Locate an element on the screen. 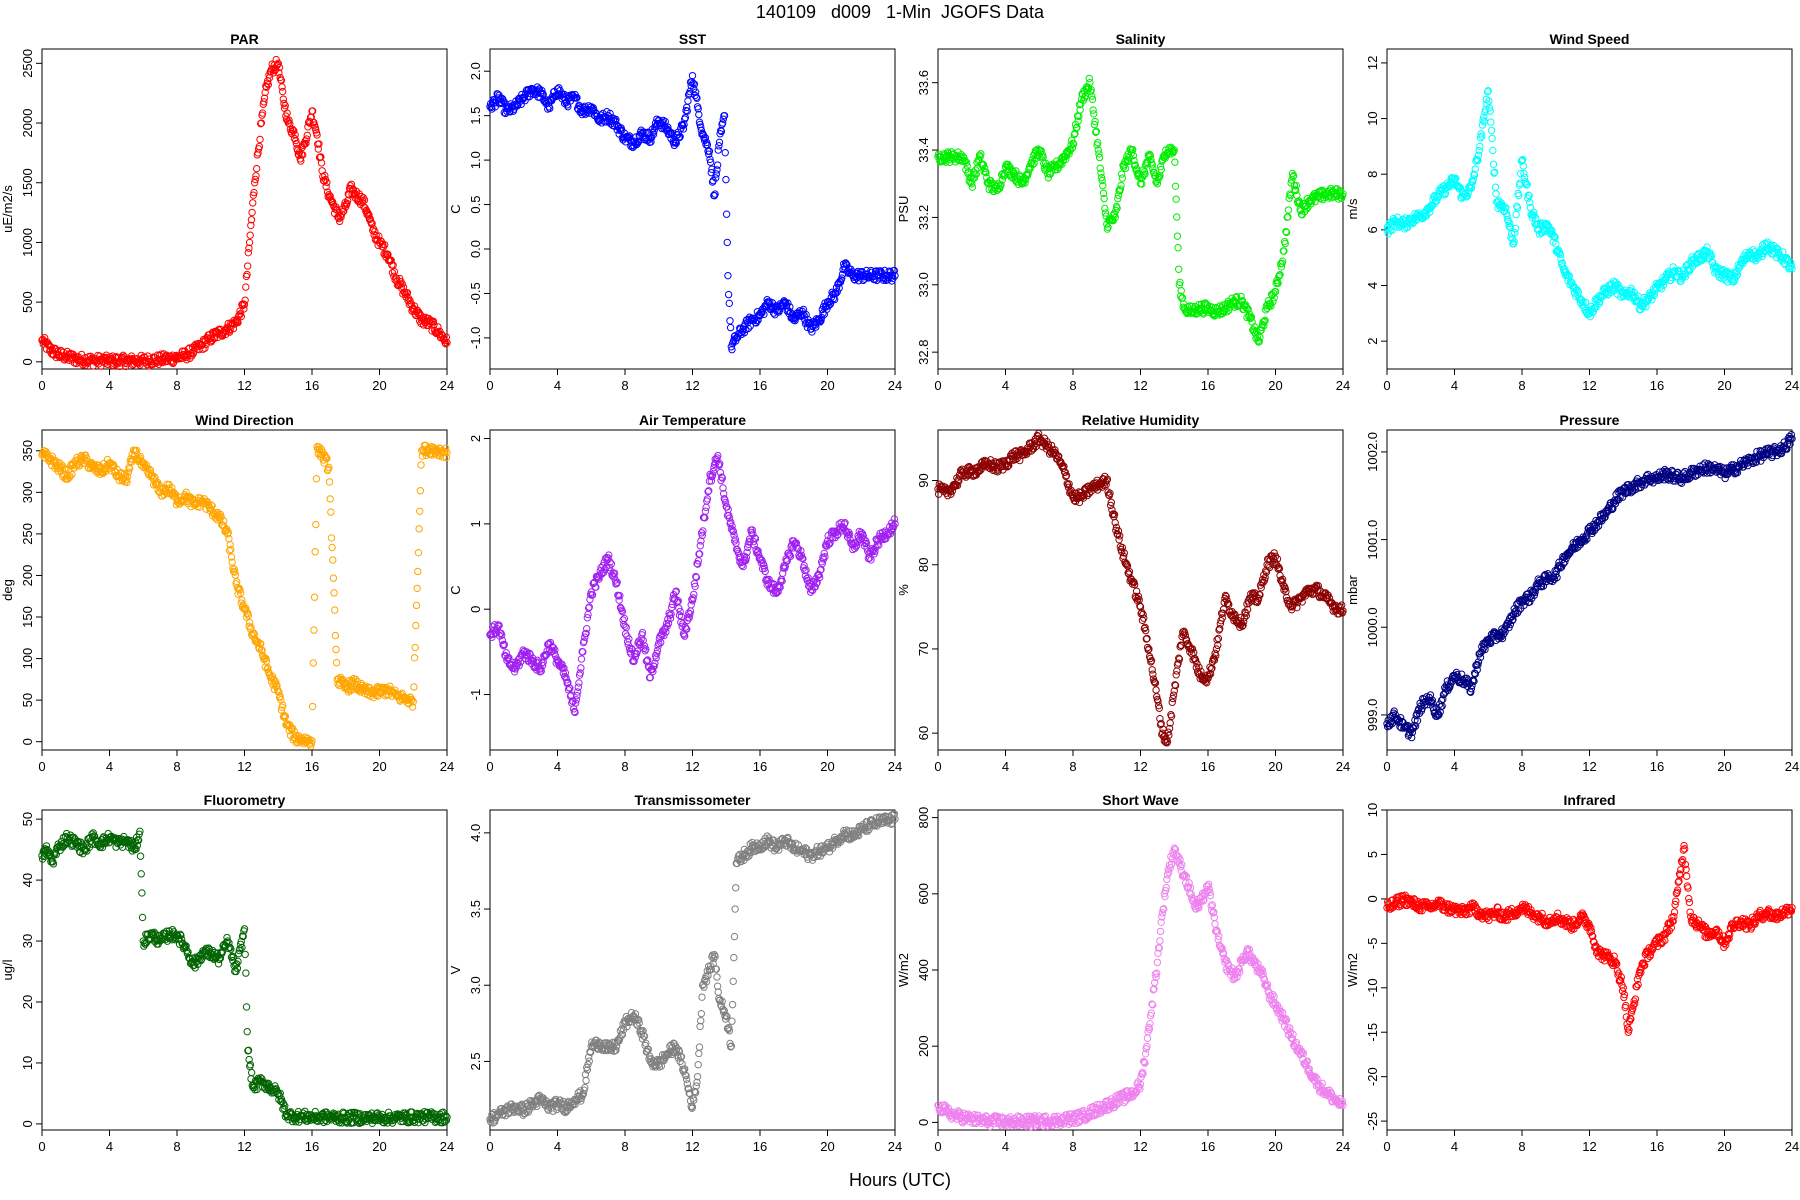  y-tick-label: 12 is located at coordinates (1372, 63).